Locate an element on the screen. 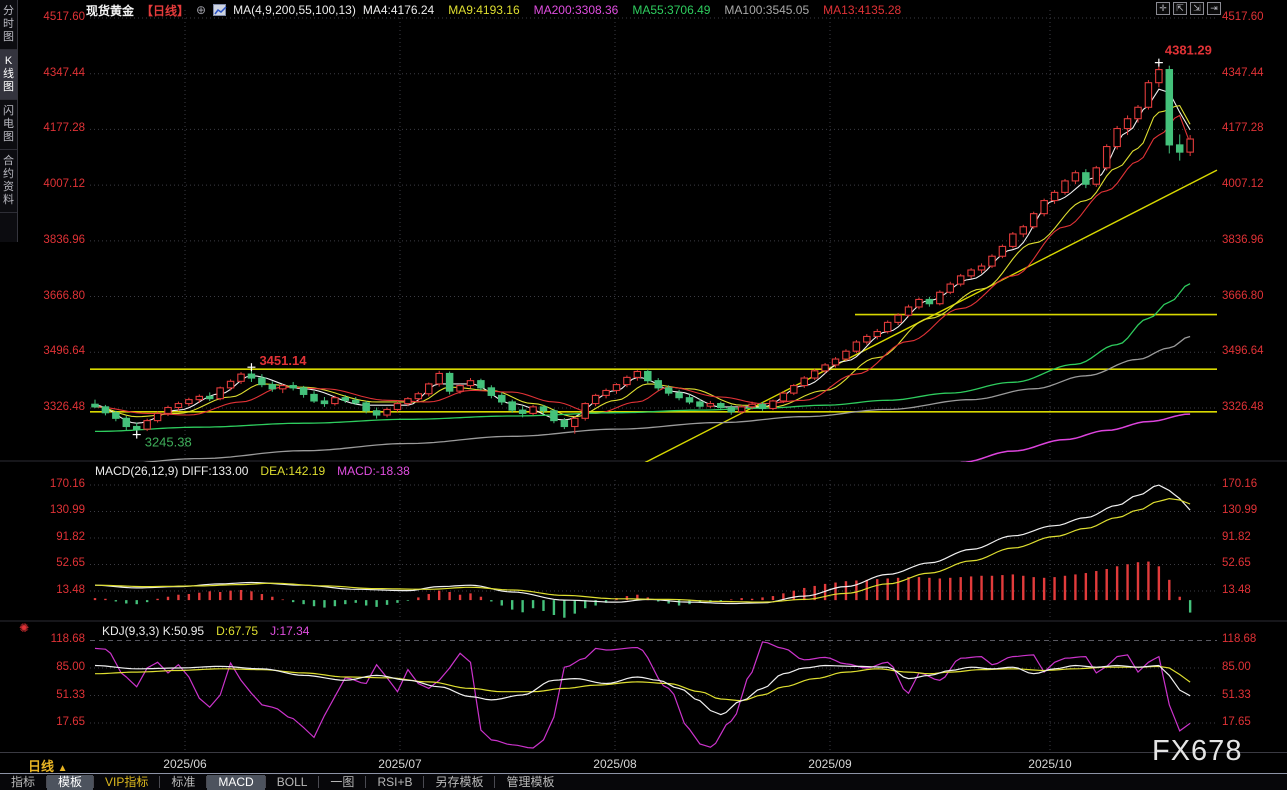 The image size is (1287, 790). bottom-tab-5: MACD is located at coordinates (236, 782).